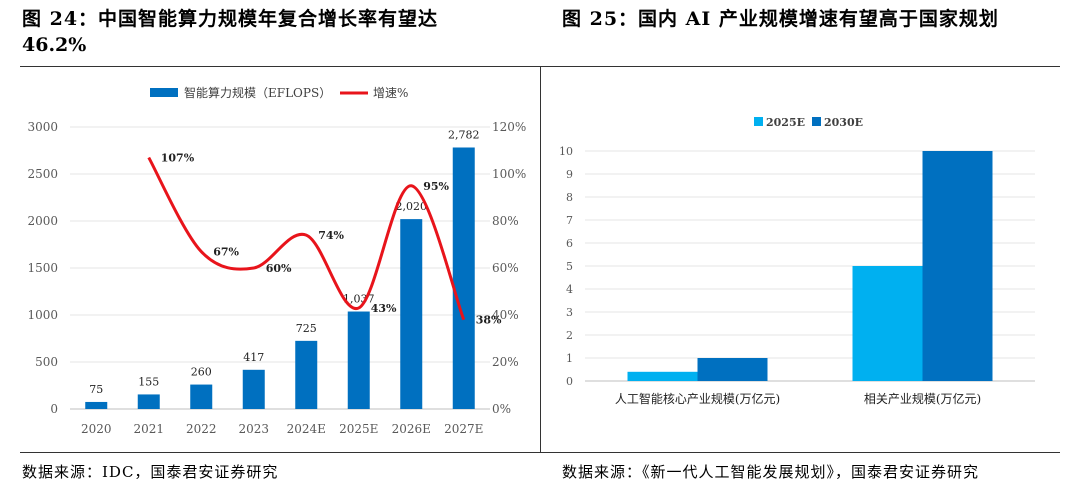  Describe the element at coordinates (54, 45) in the screenshot. I see `left-figure-title-cont: 46.2%` at that location.